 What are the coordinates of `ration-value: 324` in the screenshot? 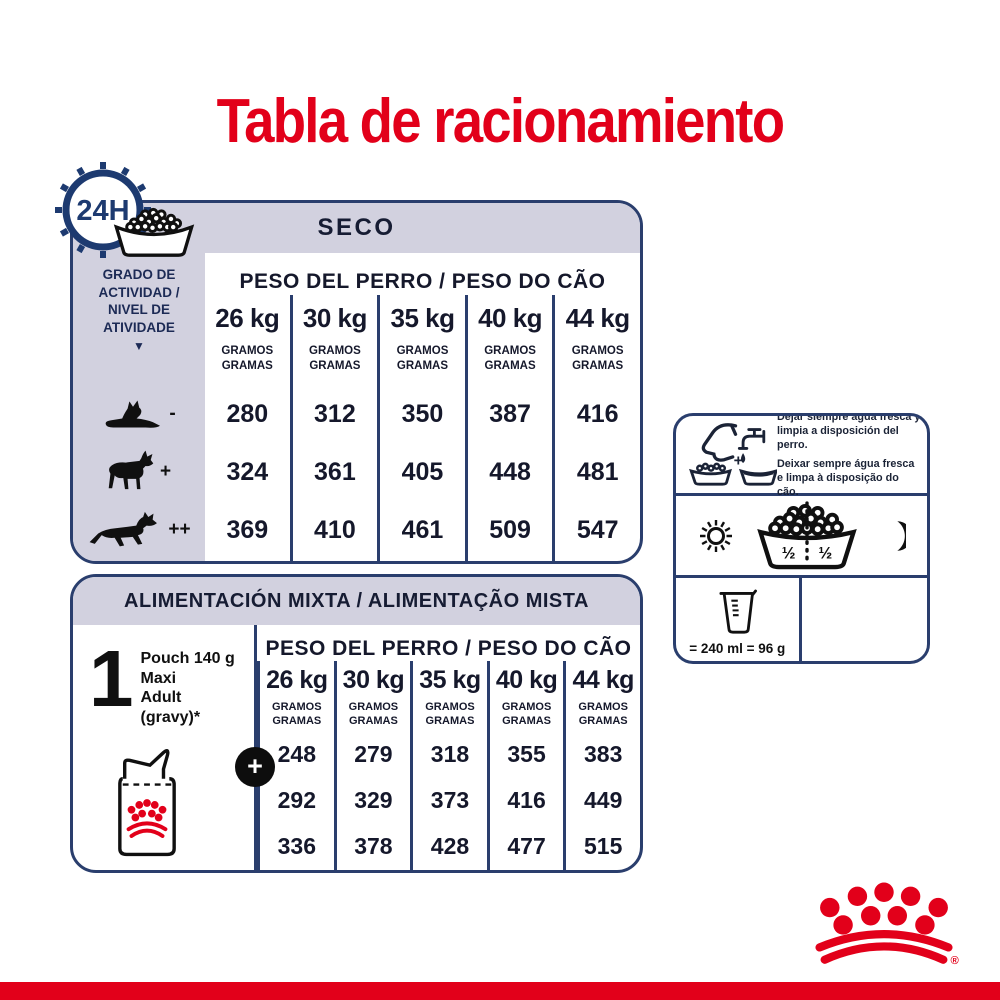 It's located at (247, 471).